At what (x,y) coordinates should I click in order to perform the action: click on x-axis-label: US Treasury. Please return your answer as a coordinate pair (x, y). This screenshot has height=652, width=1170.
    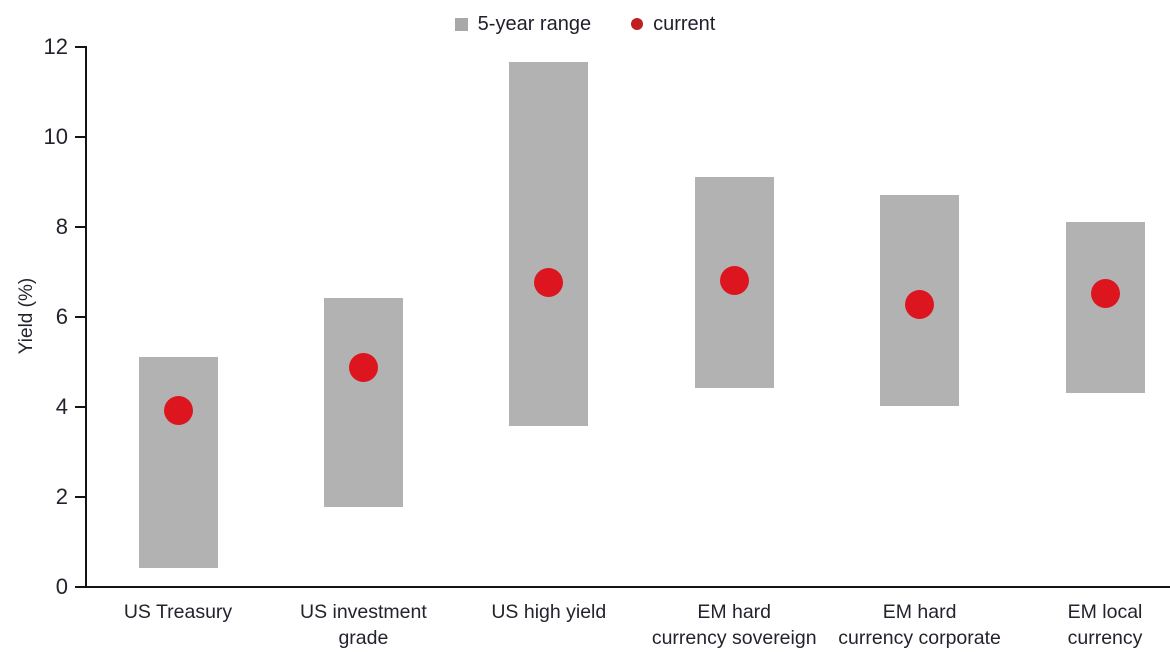
    Looking at the image, I should click on (178, 612).